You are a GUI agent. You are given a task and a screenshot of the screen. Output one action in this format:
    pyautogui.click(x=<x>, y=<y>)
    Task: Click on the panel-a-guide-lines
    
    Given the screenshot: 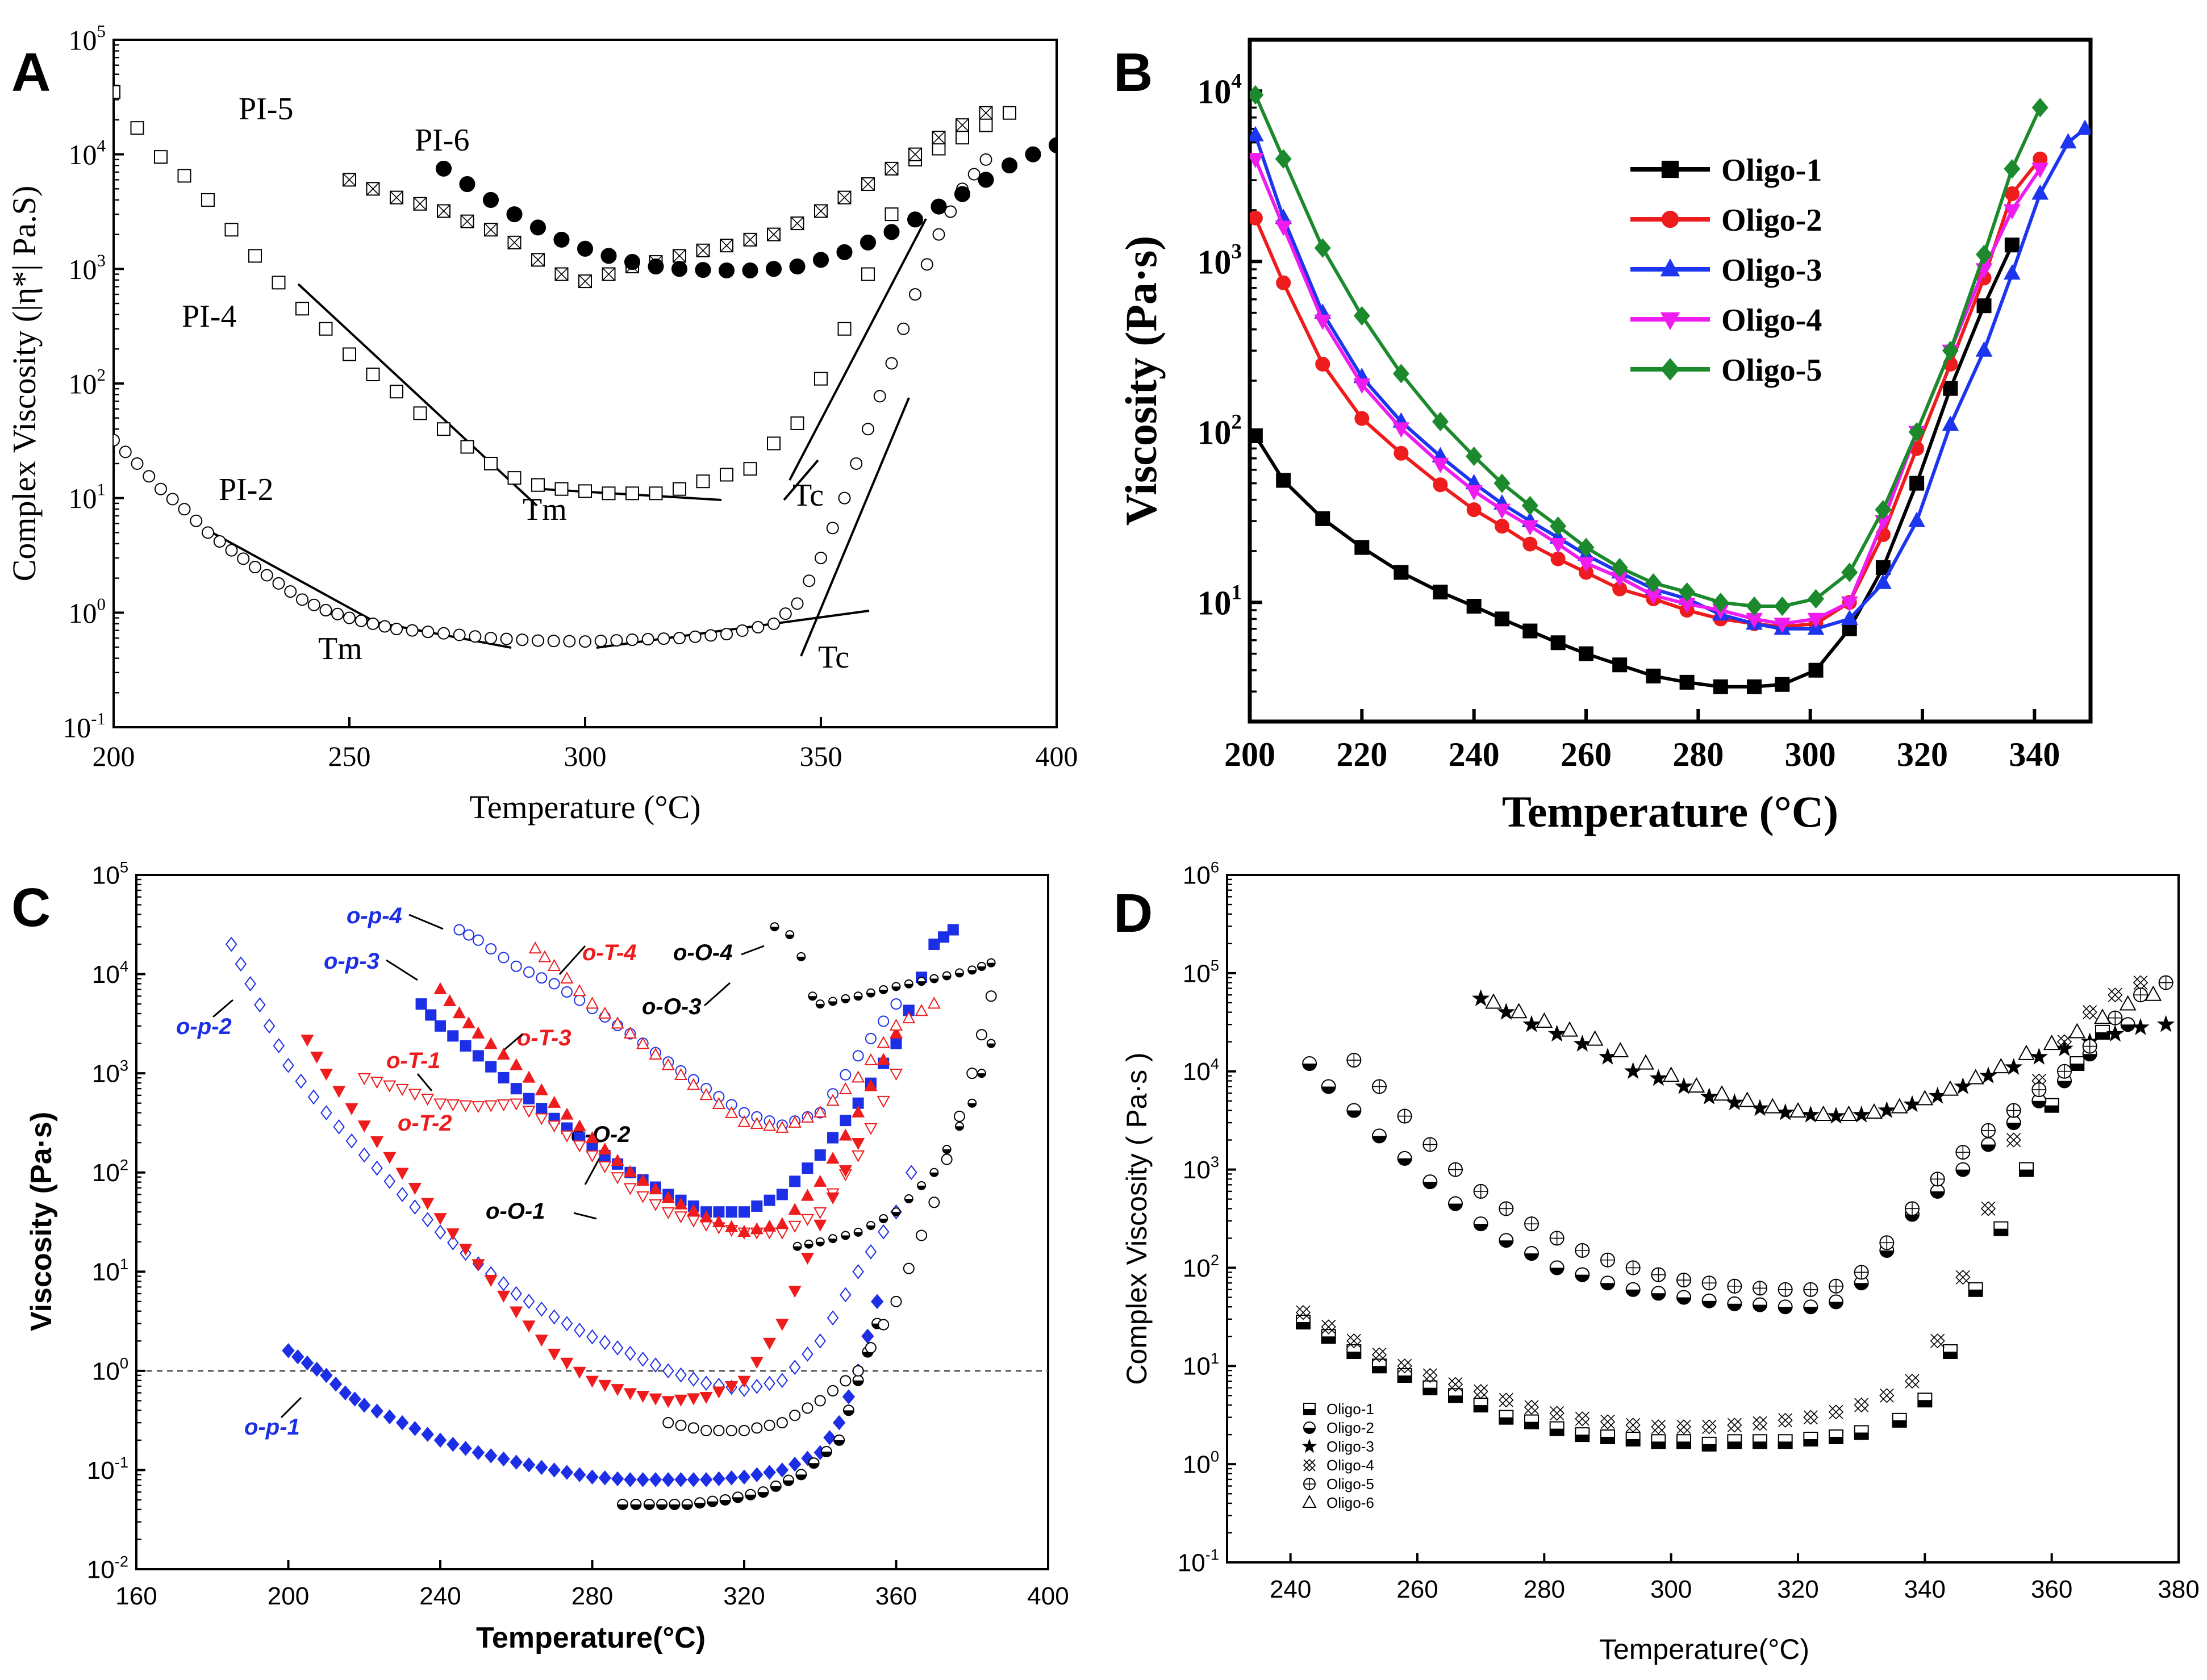 What is the action you would take?
    pyautogui.click(x=565, y=437)
    